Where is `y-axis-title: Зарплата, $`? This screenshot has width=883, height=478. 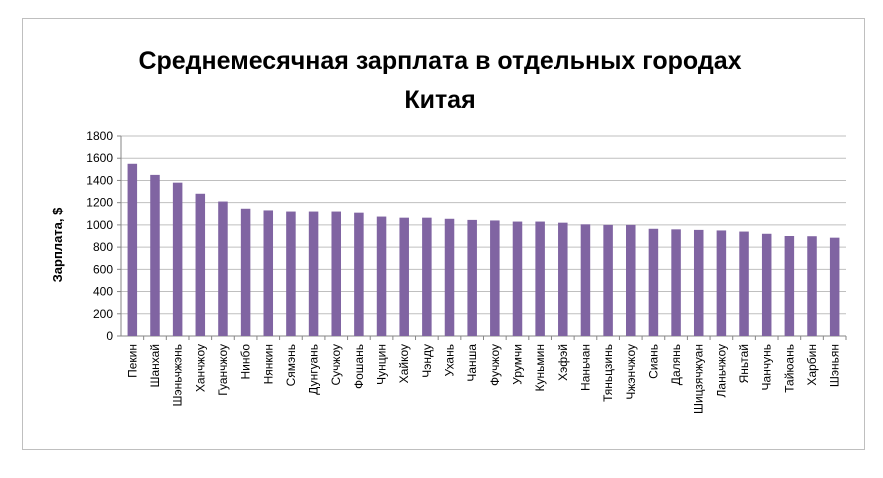 y-axis-title: Зарплата, $ is located at coordinates (57, 244).